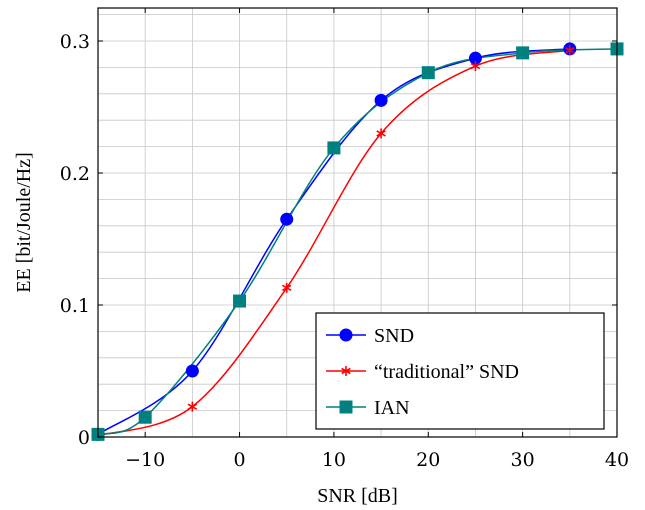  Describe the element at coordinates (394, 336) in the screenshot. I see `legend-label: SND` at that location.